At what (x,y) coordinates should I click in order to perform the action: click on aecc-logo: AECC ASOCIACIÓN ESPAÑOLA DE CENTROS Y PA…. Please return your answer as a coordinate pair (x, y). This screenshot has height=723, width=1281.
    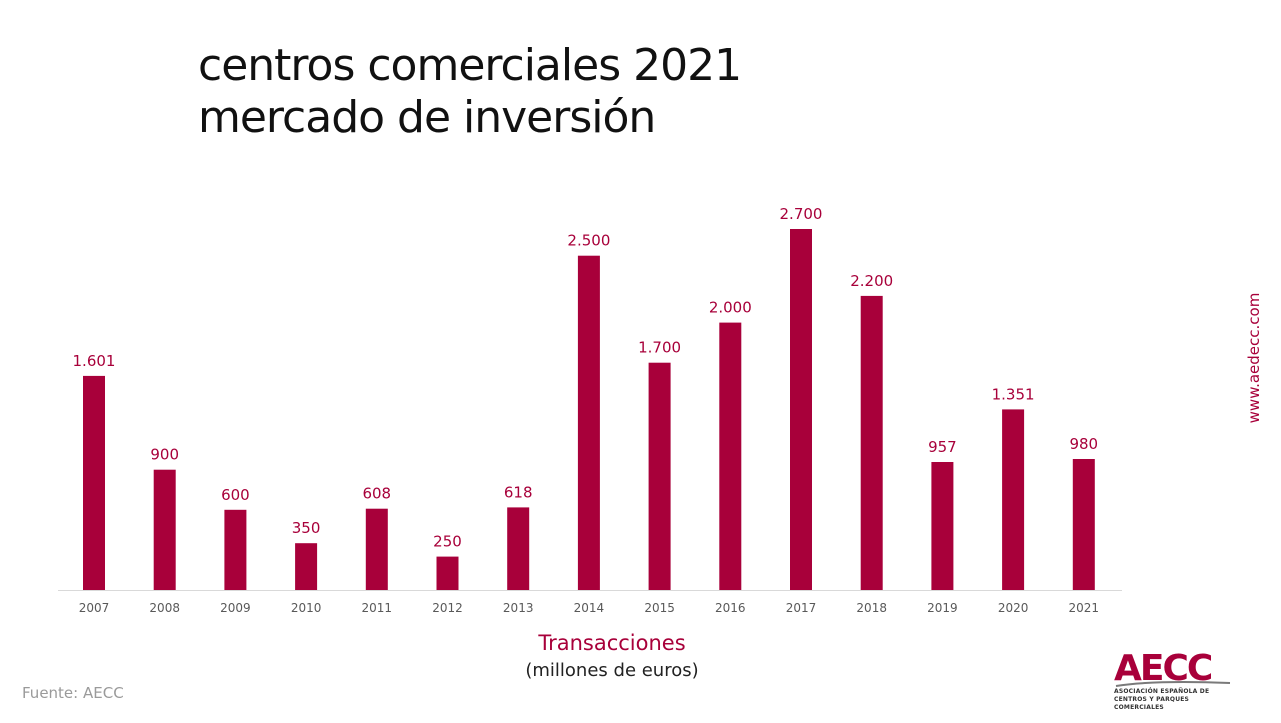
    Looking at the image, I should click on (1173, 681).